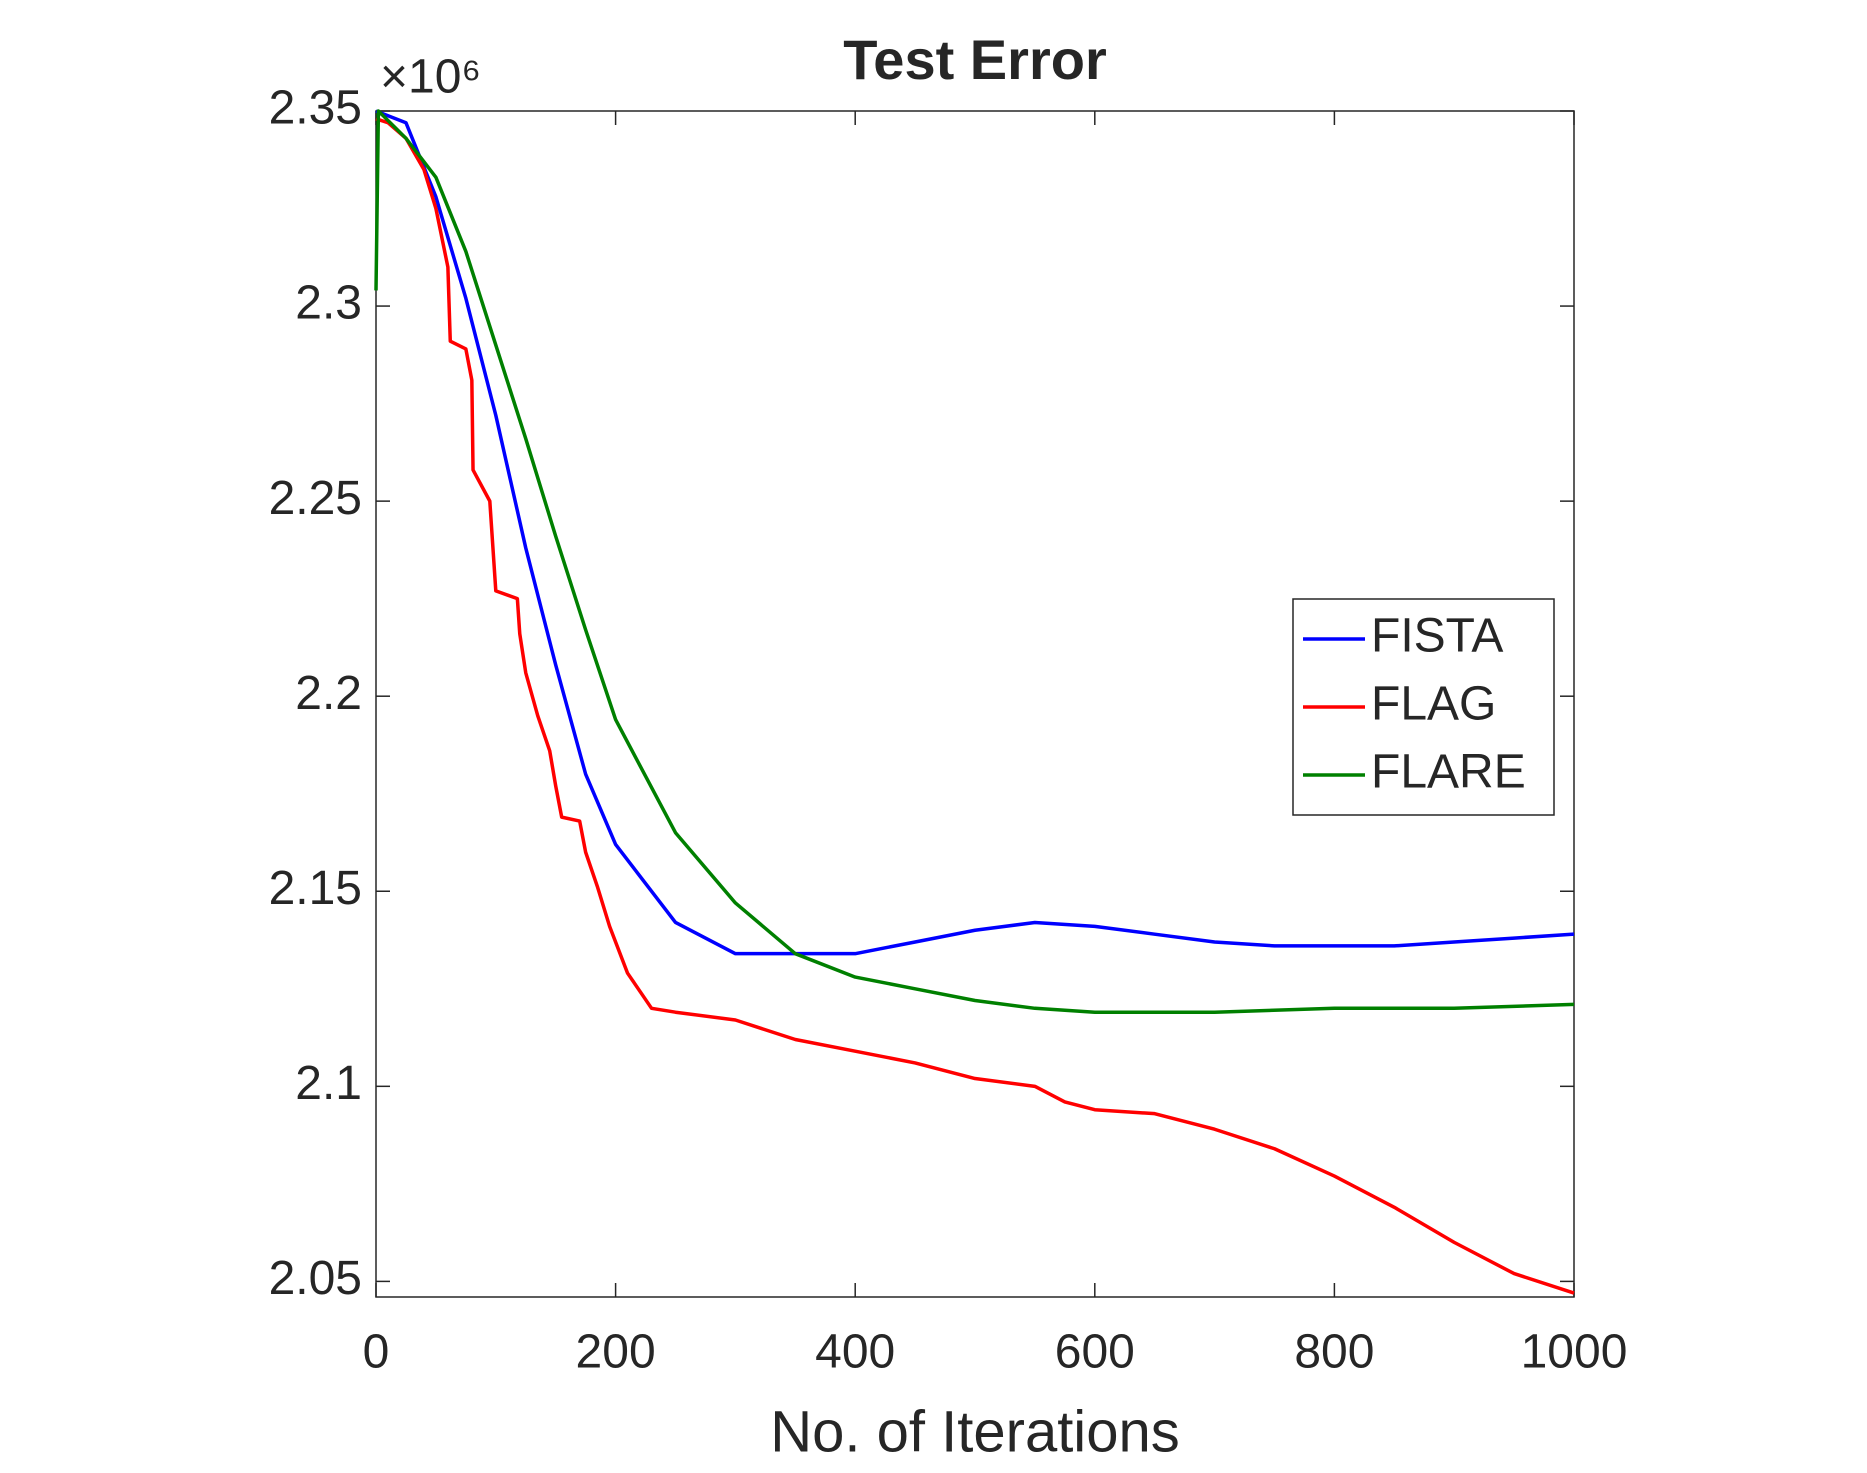  What do you see at coordinates (855, 1352) in the screenshot?
I see `x-tick-label: 400` at bounding box center [855, 1352].